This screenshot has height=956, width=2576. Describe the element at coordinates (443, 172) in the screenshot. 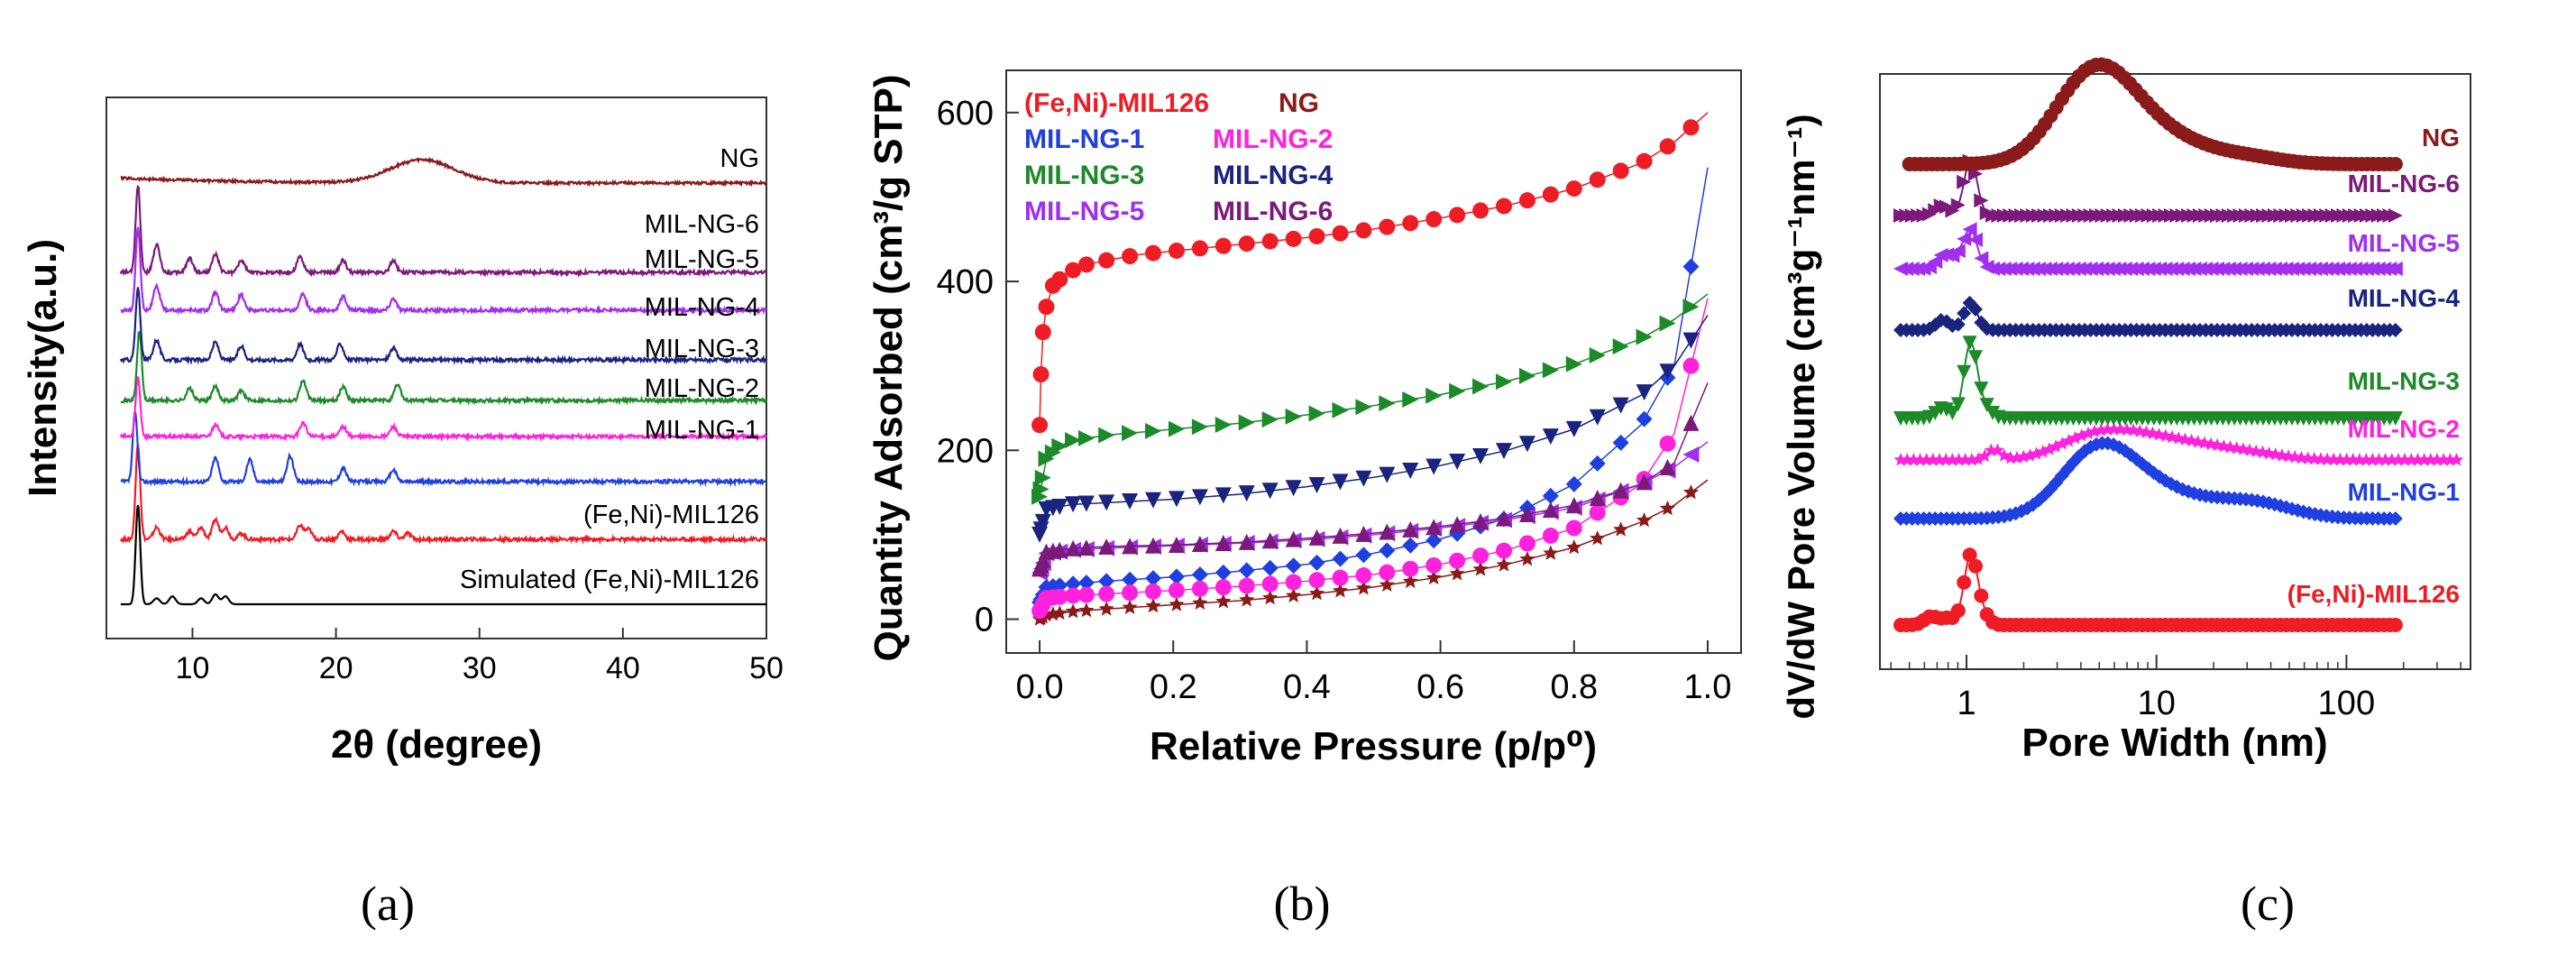

I see `xrd-curve-ng` at that location.